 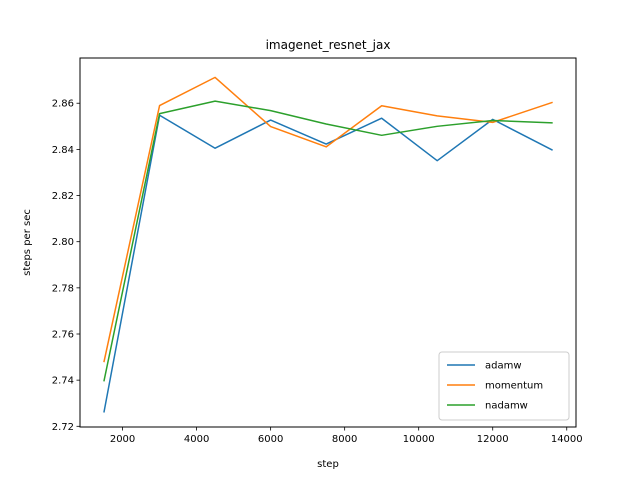 I want to click on y-tick-label: 2.72, so click(x=63, y=427).